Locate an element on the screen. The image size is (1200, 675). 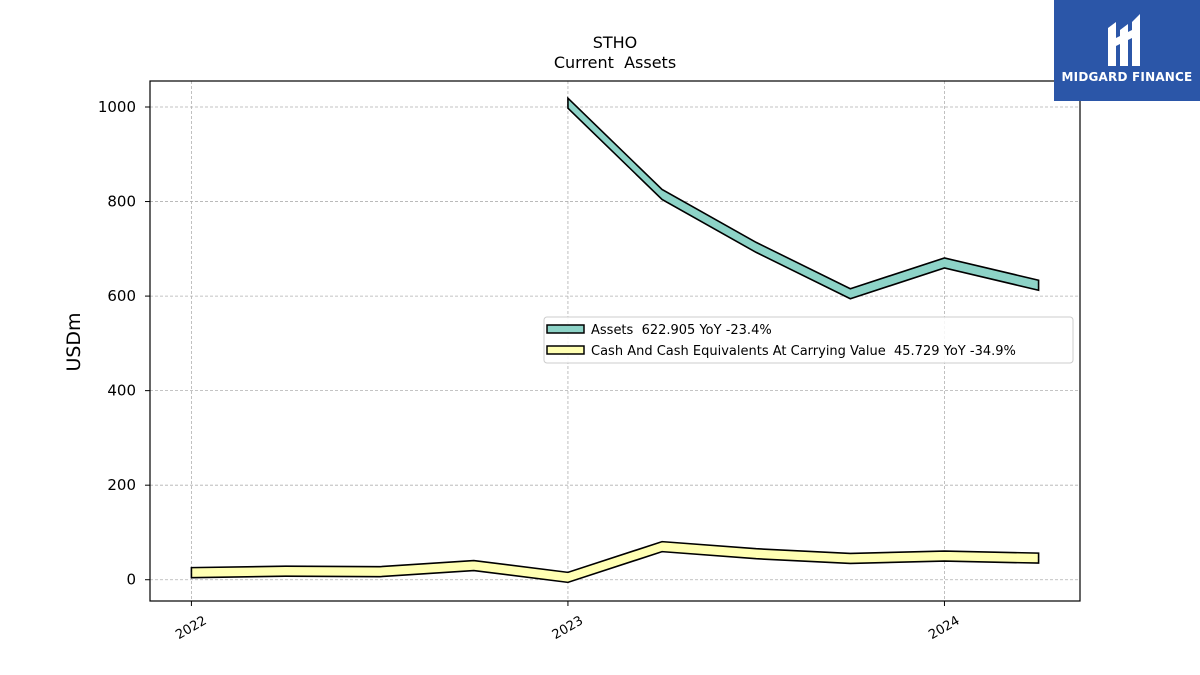
y-tick-label: 400 is located at coordinates (121, 391).